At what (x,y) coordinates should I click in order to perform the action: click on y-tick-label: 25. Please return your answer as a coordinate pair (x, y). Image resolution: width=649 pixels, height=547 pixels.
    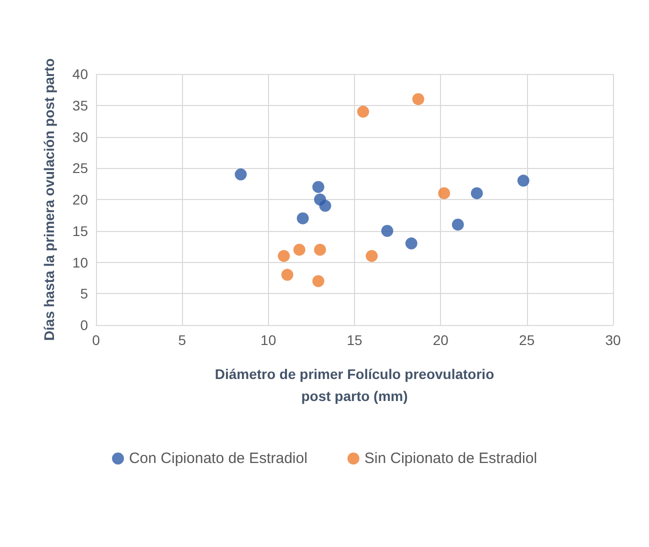
    Looking at the image, I should click on (80, 168).